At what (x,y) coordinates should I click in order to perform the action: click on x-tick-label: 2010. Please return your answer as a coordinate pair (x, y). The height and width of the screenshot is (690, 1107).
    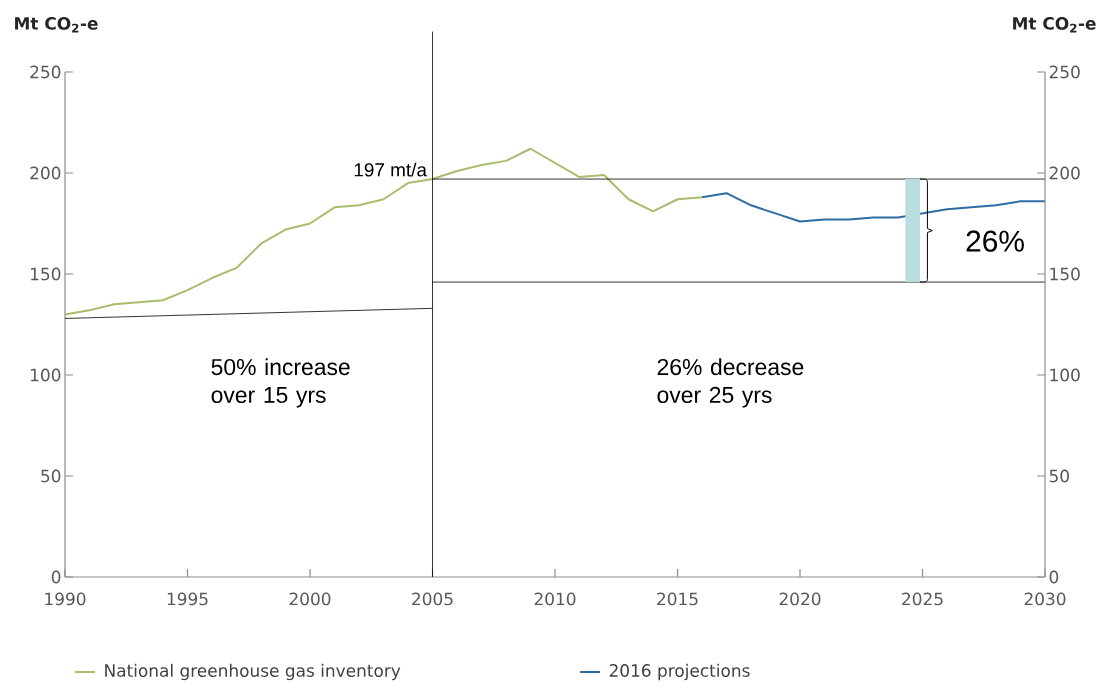
    Looking at the image, I should click on (555, 599).